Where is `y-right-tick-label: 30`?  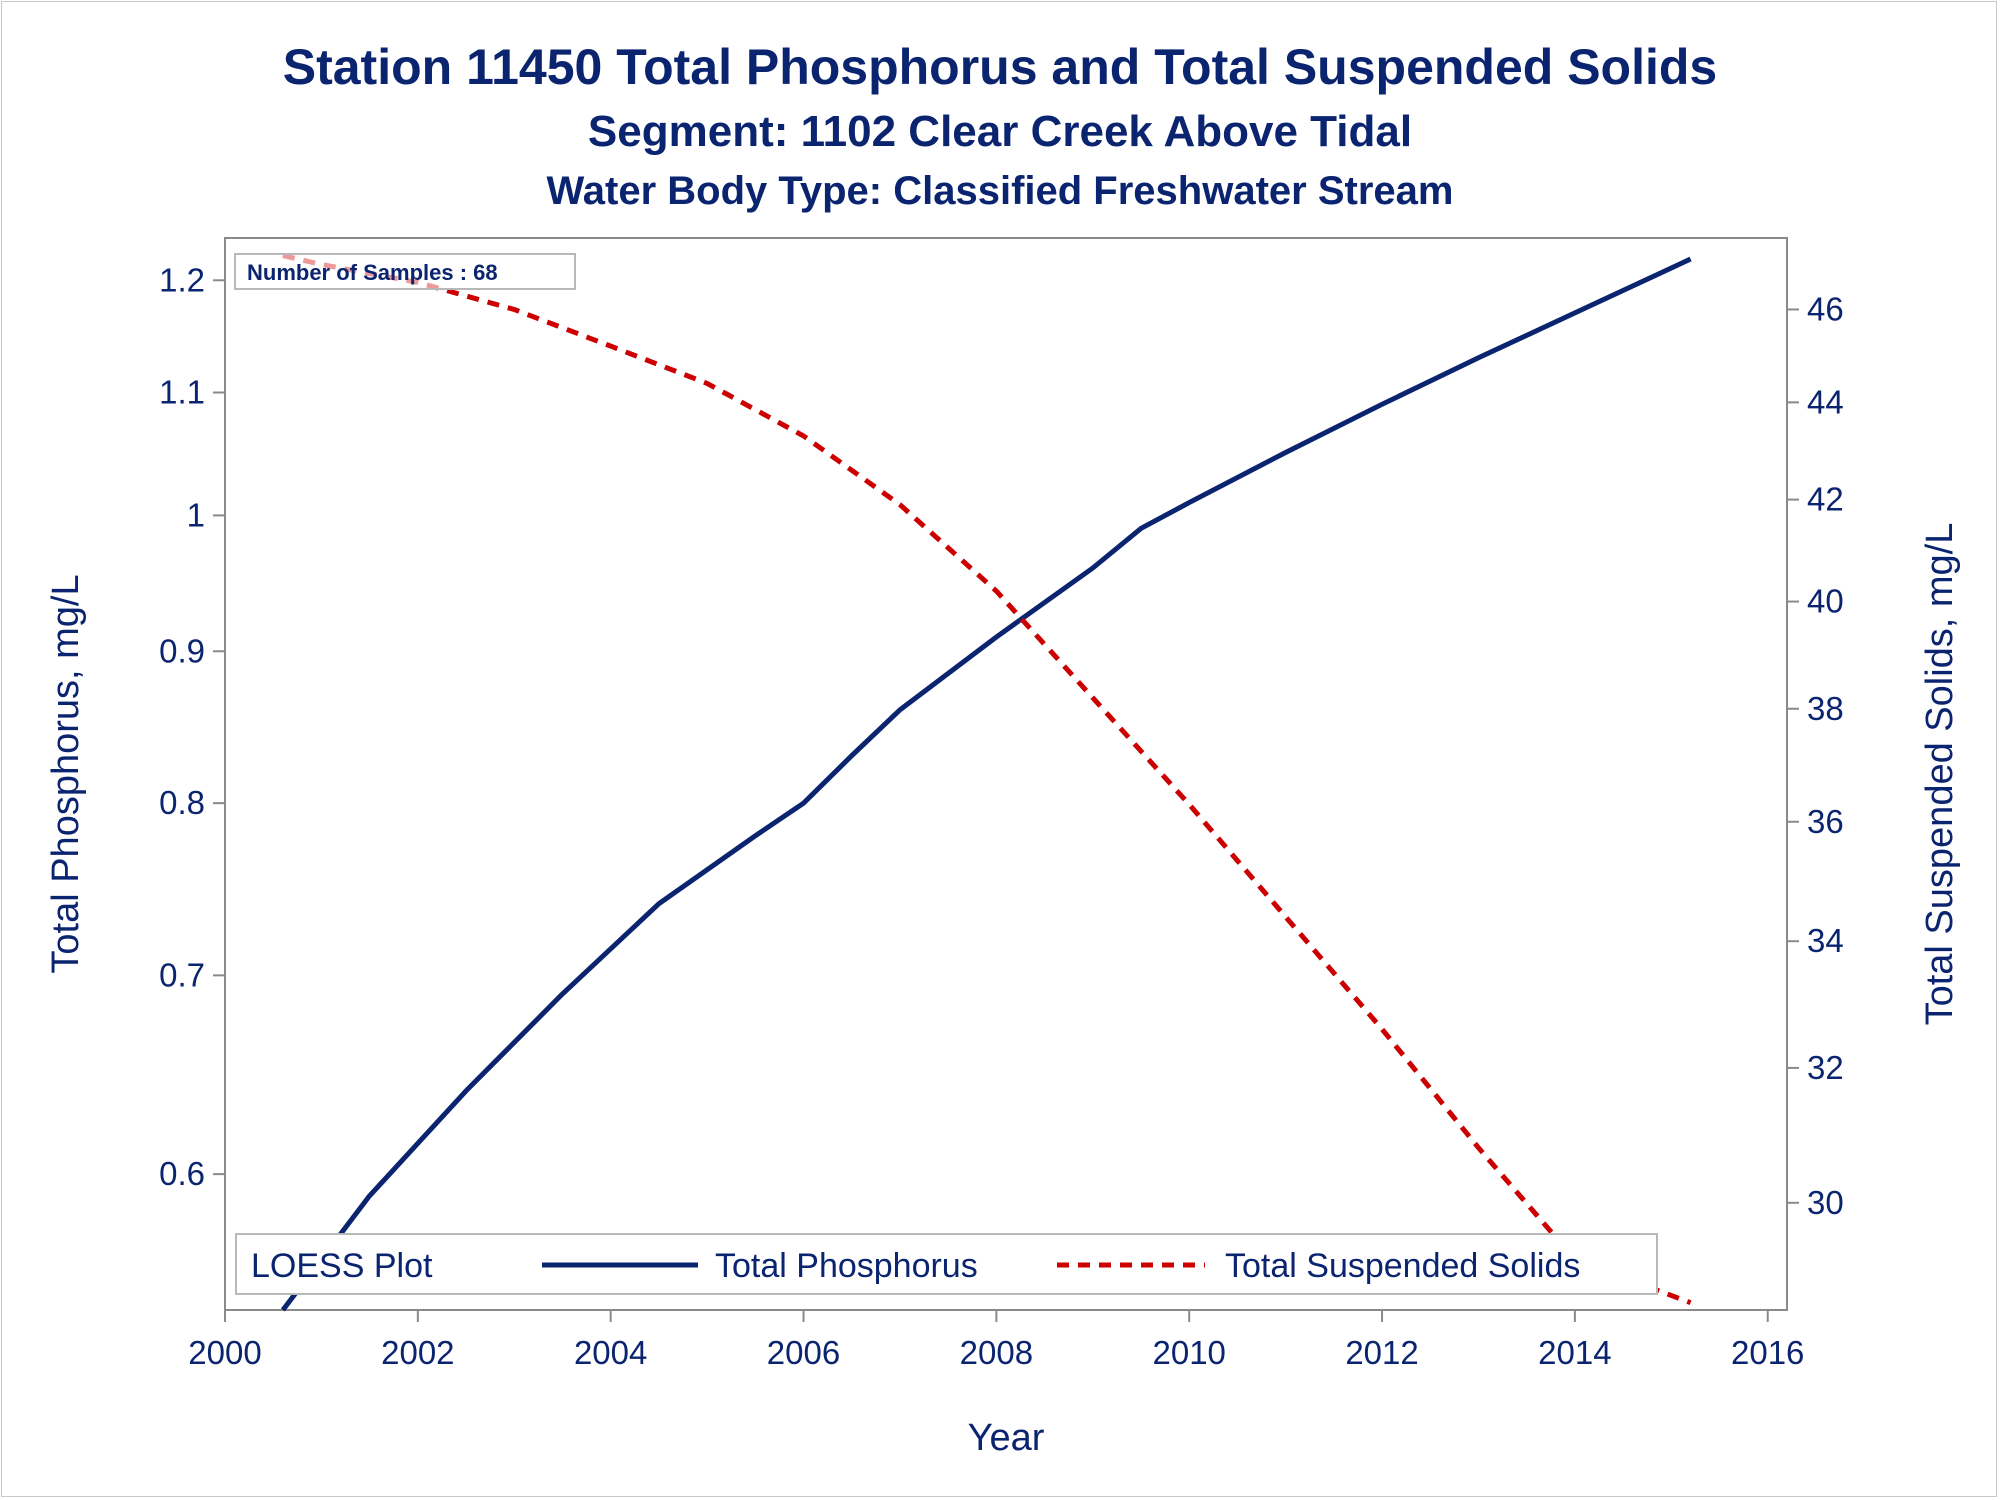
y-right-tick-label: 30 is located at coordinates (1825, 1202).